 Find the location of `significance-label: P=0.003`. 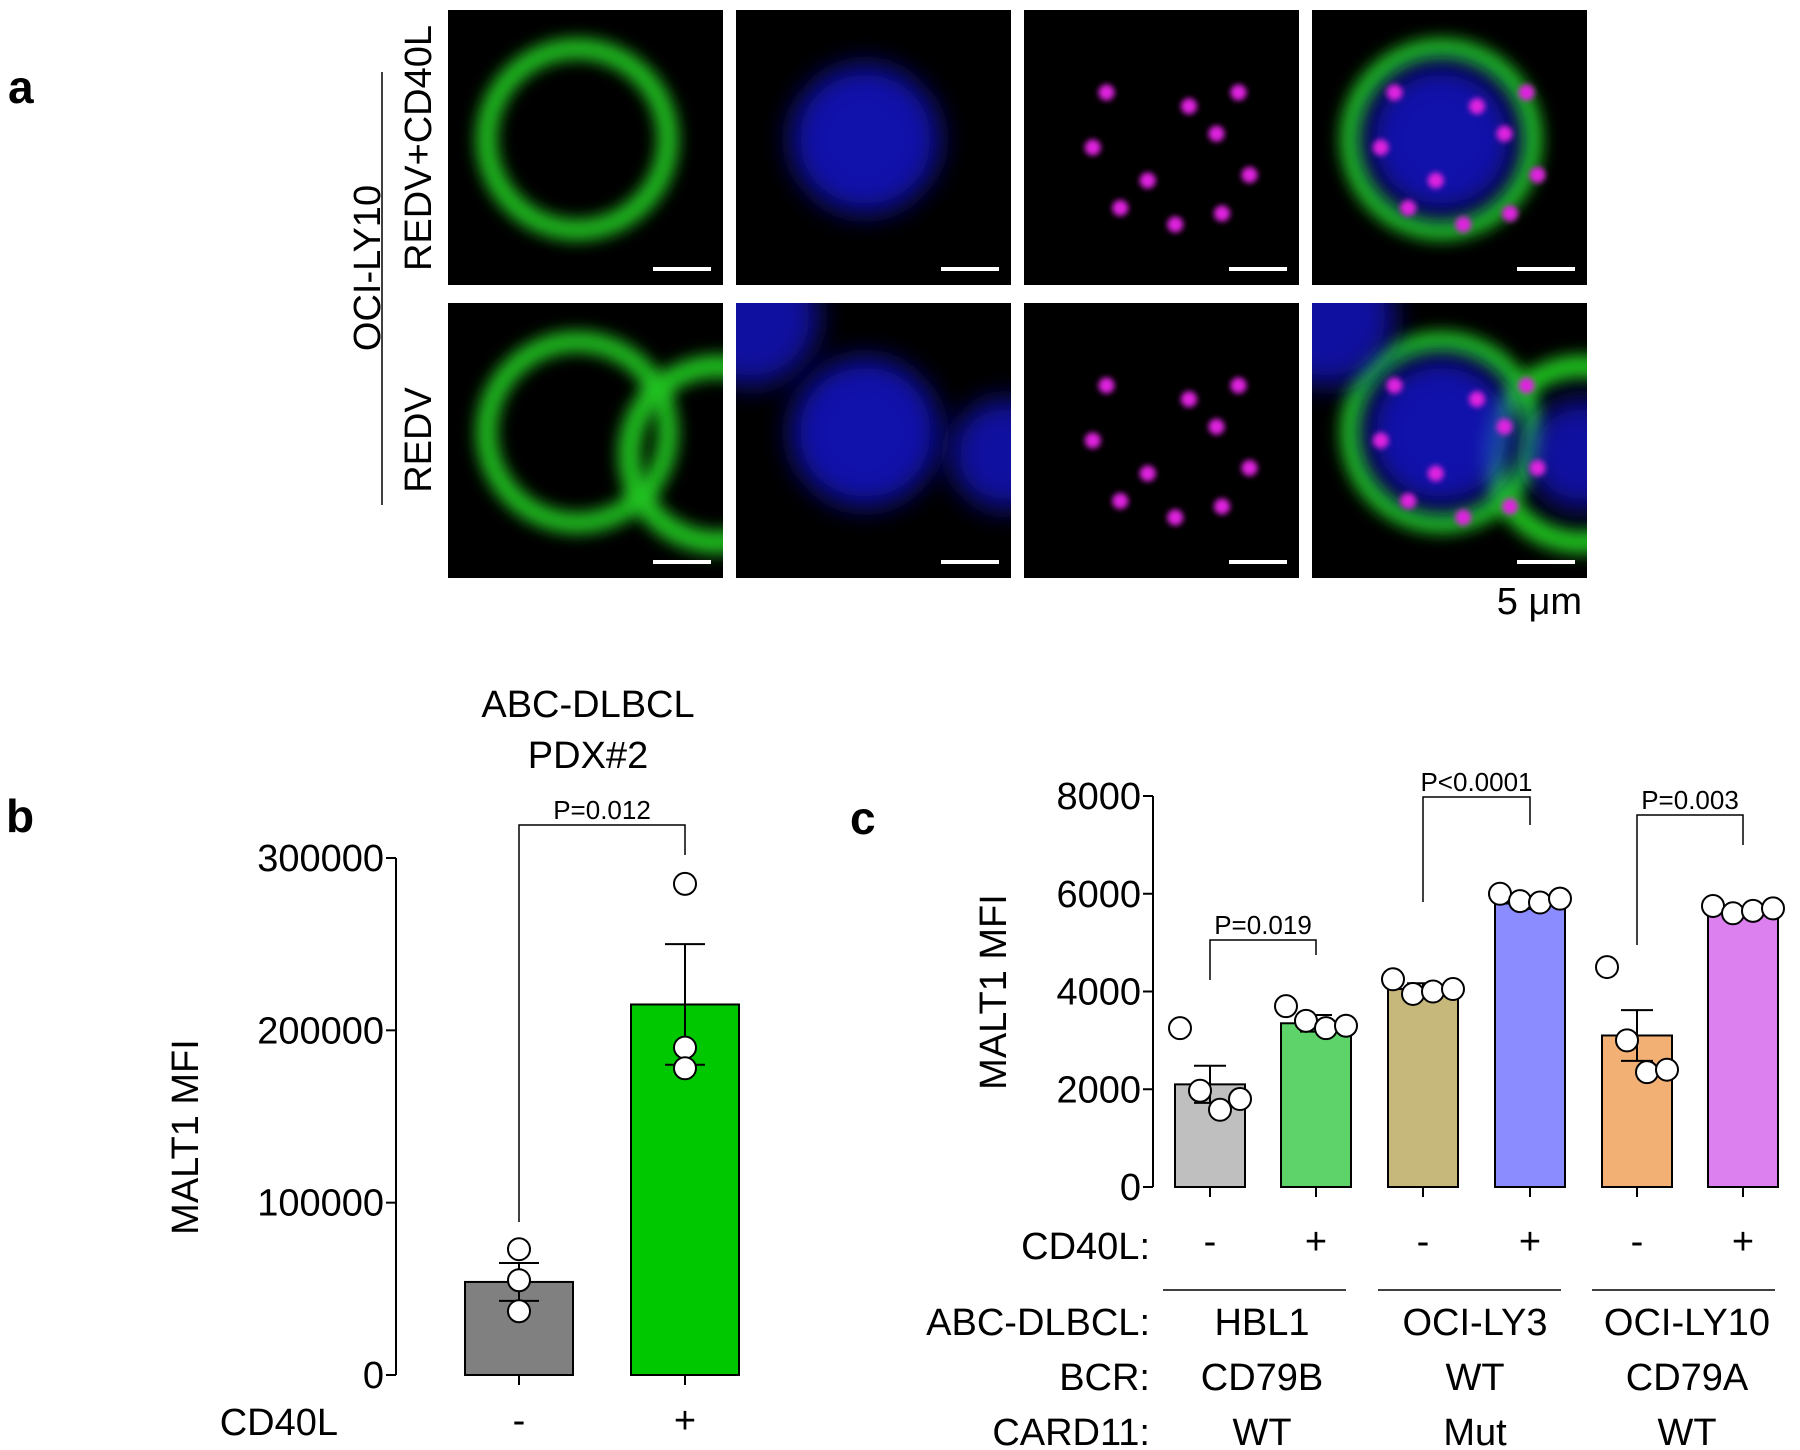

significance-label: P=0.003 is located at coordinates (1690, 800).